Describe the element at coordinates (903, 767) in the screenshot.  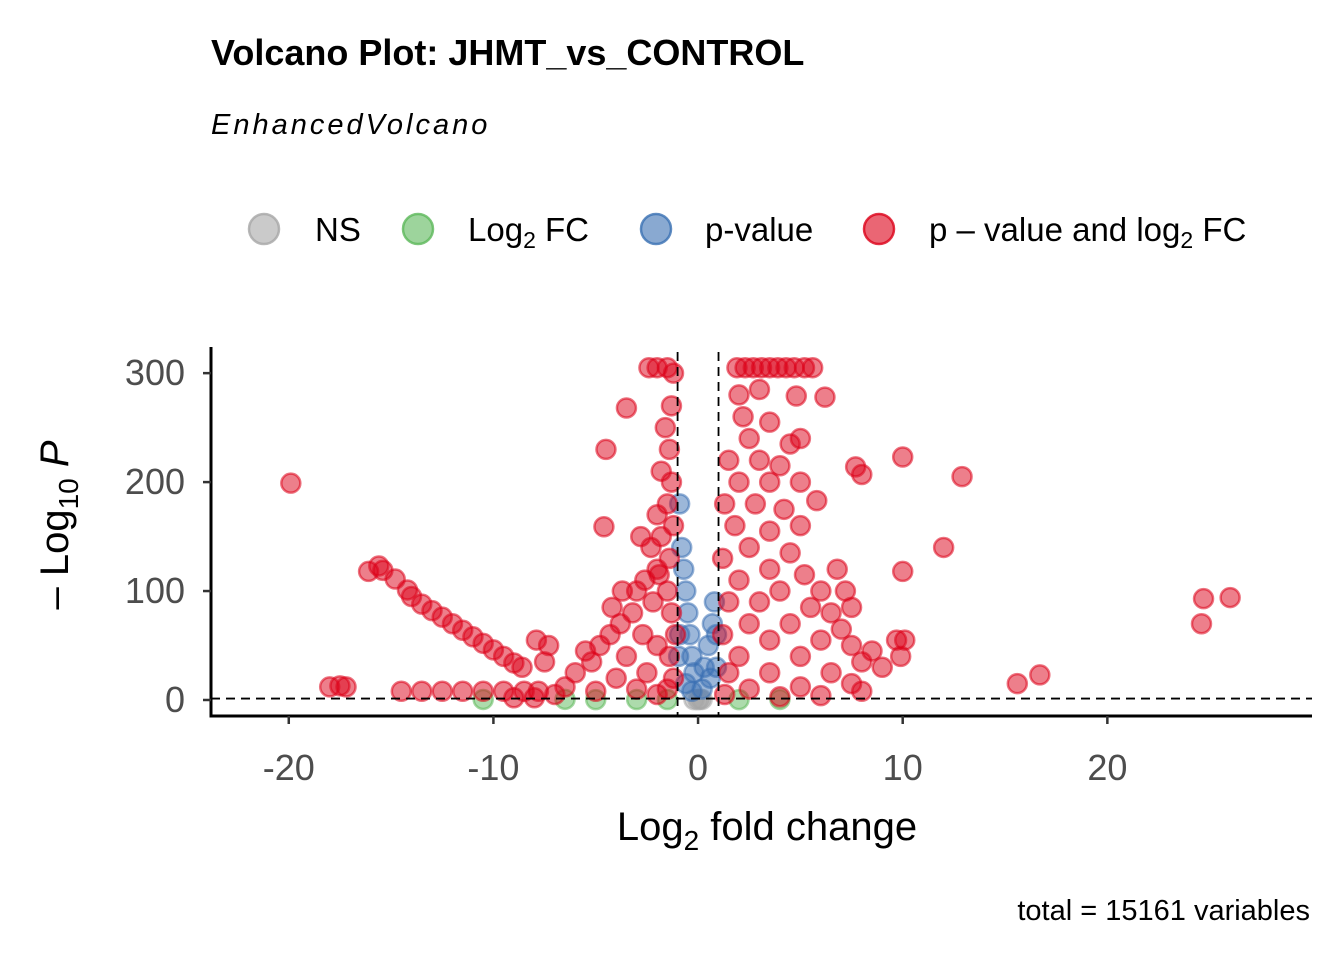
I see `x-tick-label: 10` at that location.